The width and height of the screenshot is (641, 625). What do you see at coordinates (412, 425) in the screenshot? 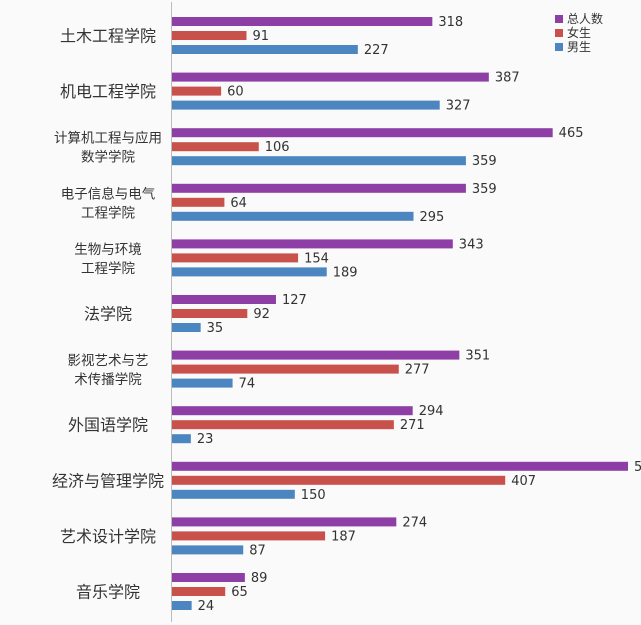
I see `value-label-7-1: 271` at bounding box center [412, 425].